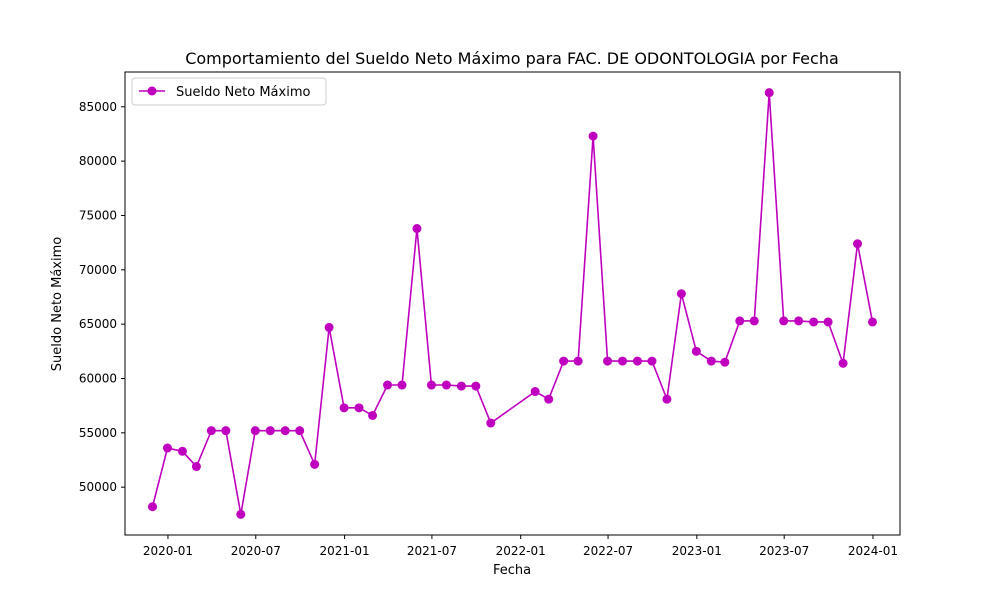 Image resolution: width=1000 pixels, height=600 pixels. Describe the element at coordinates (98, 270) in the screenshot. I see `y-tick-label: 70000` at that location.